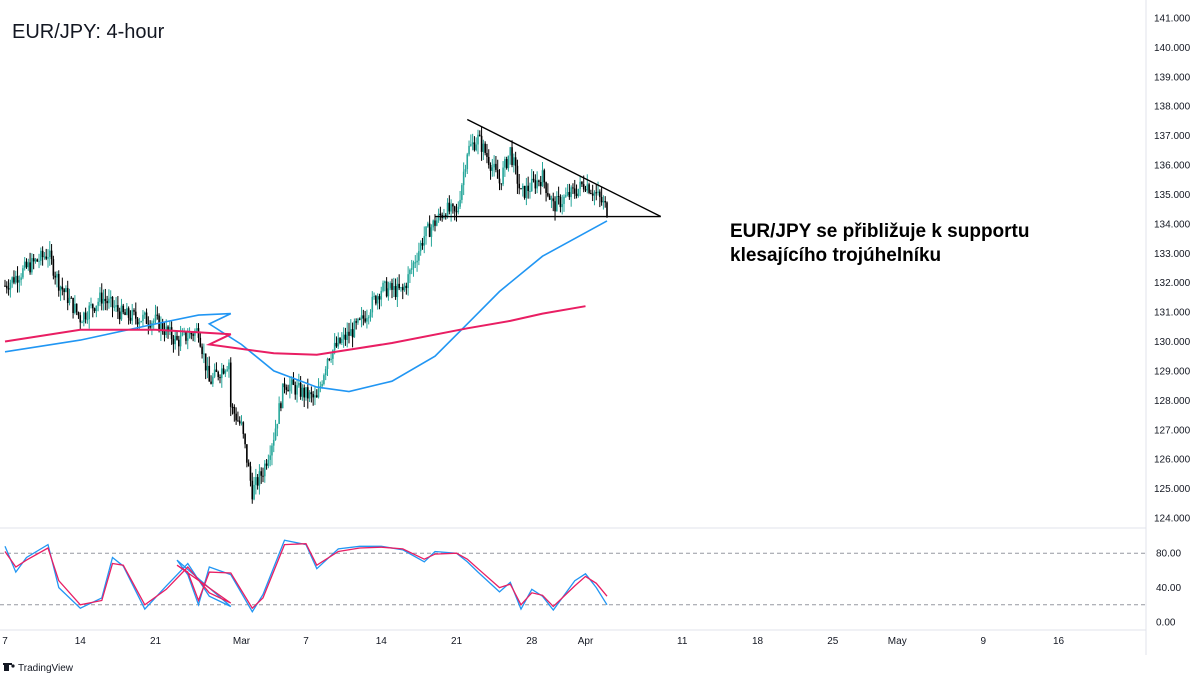 The width and height of the screenshot is (1200, 675). I want to click on price-tick-label: 128.000, so click(1172, 401).